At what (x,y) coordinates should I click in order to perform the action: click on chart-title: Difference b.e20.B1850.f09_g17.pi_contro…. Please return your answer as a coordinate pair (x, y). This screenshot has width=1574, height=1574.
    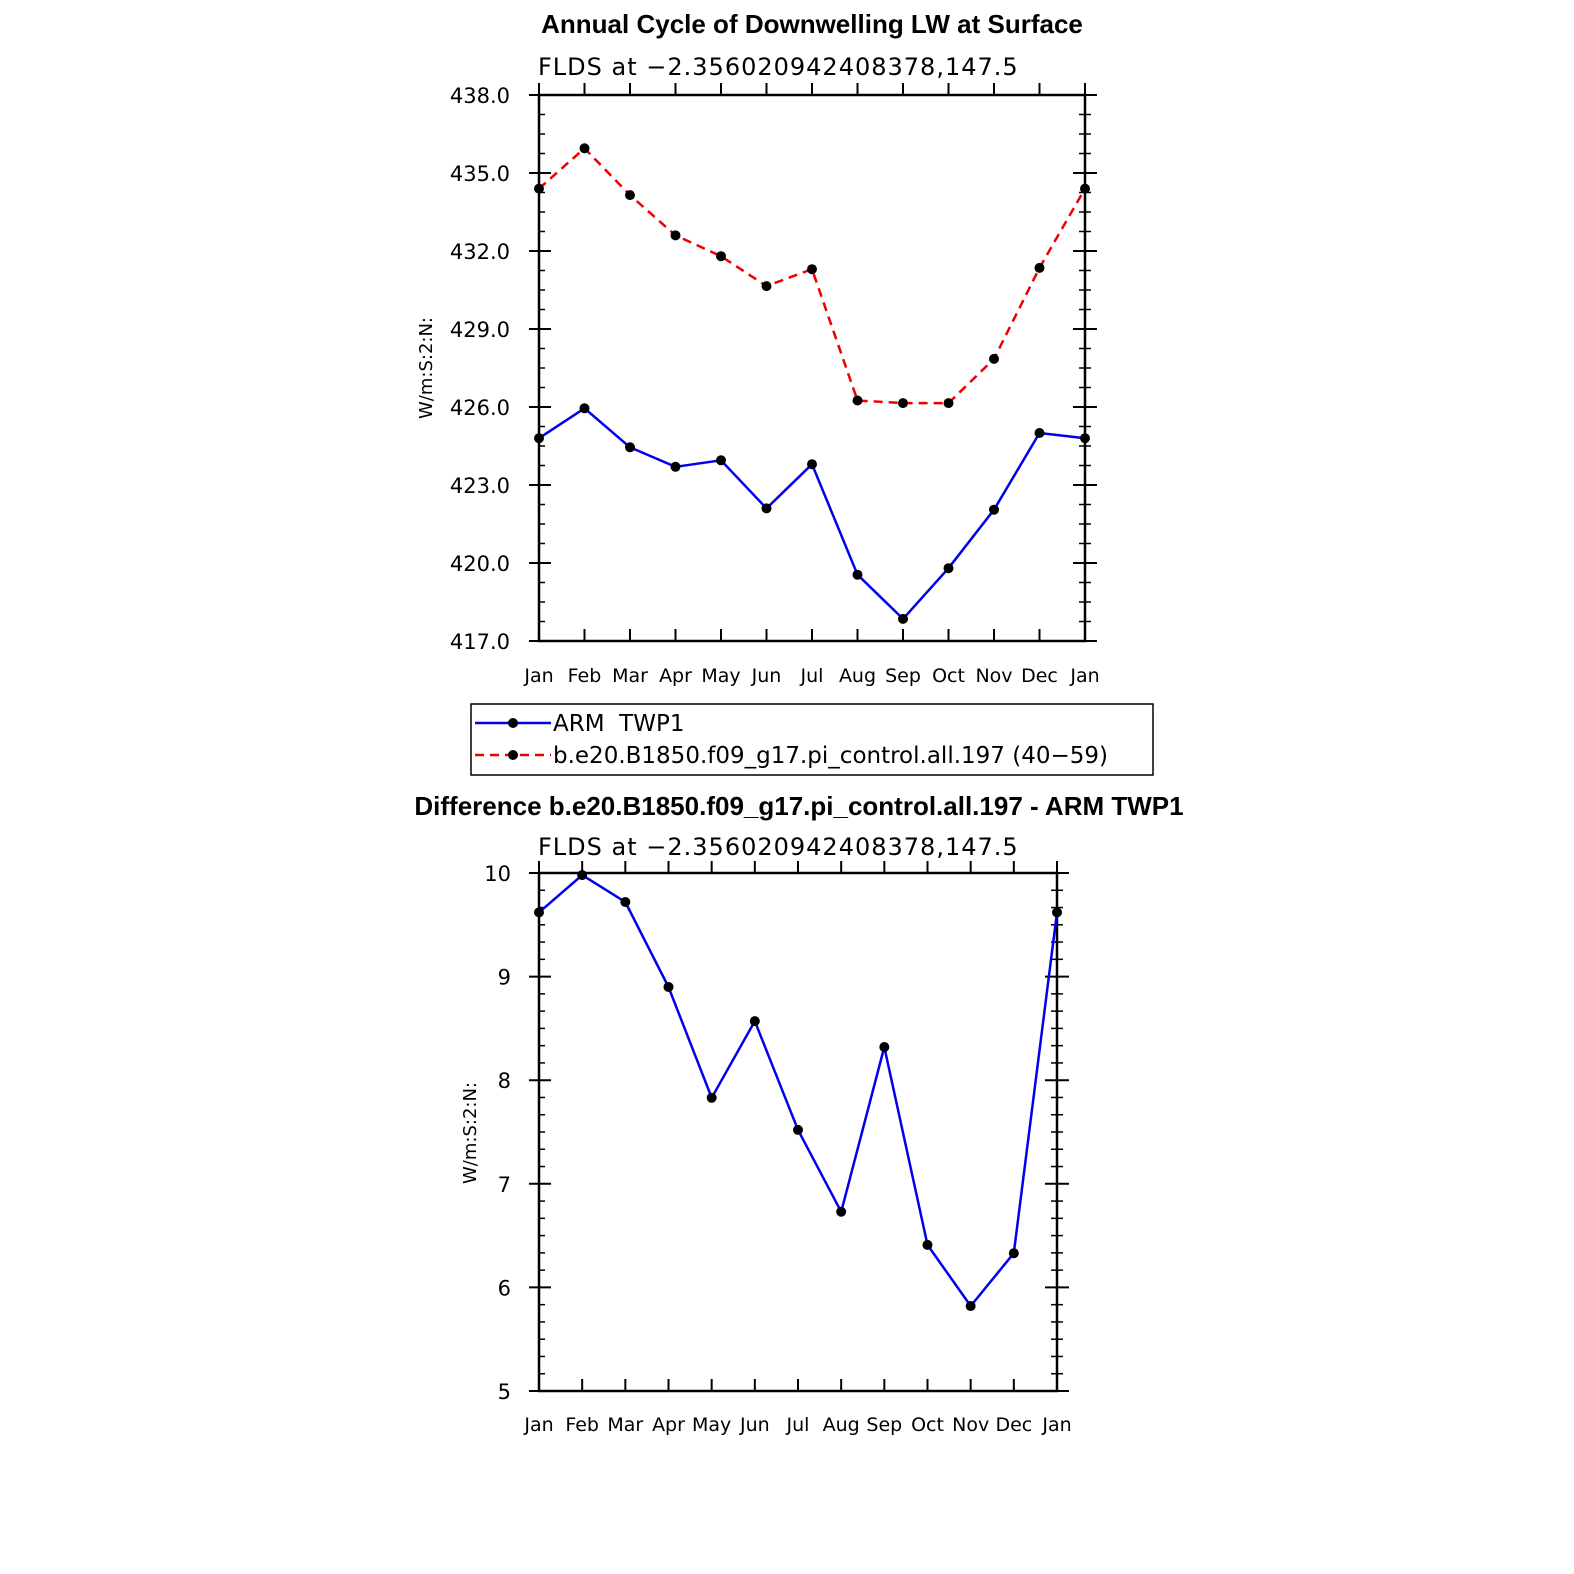
    Looking at the image, I should click on (798, 806).